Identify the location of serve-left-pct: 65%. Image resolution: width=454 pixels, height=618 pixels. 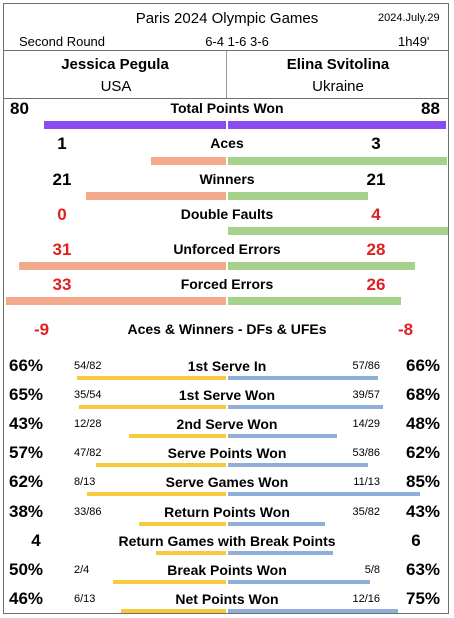
(26, 394).